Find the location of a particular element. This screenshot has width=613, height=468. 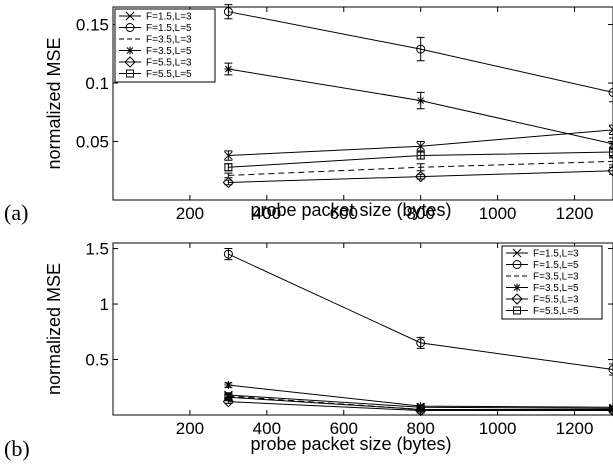

series-F=3.5,L=5 is located at coordinates (418, 106).